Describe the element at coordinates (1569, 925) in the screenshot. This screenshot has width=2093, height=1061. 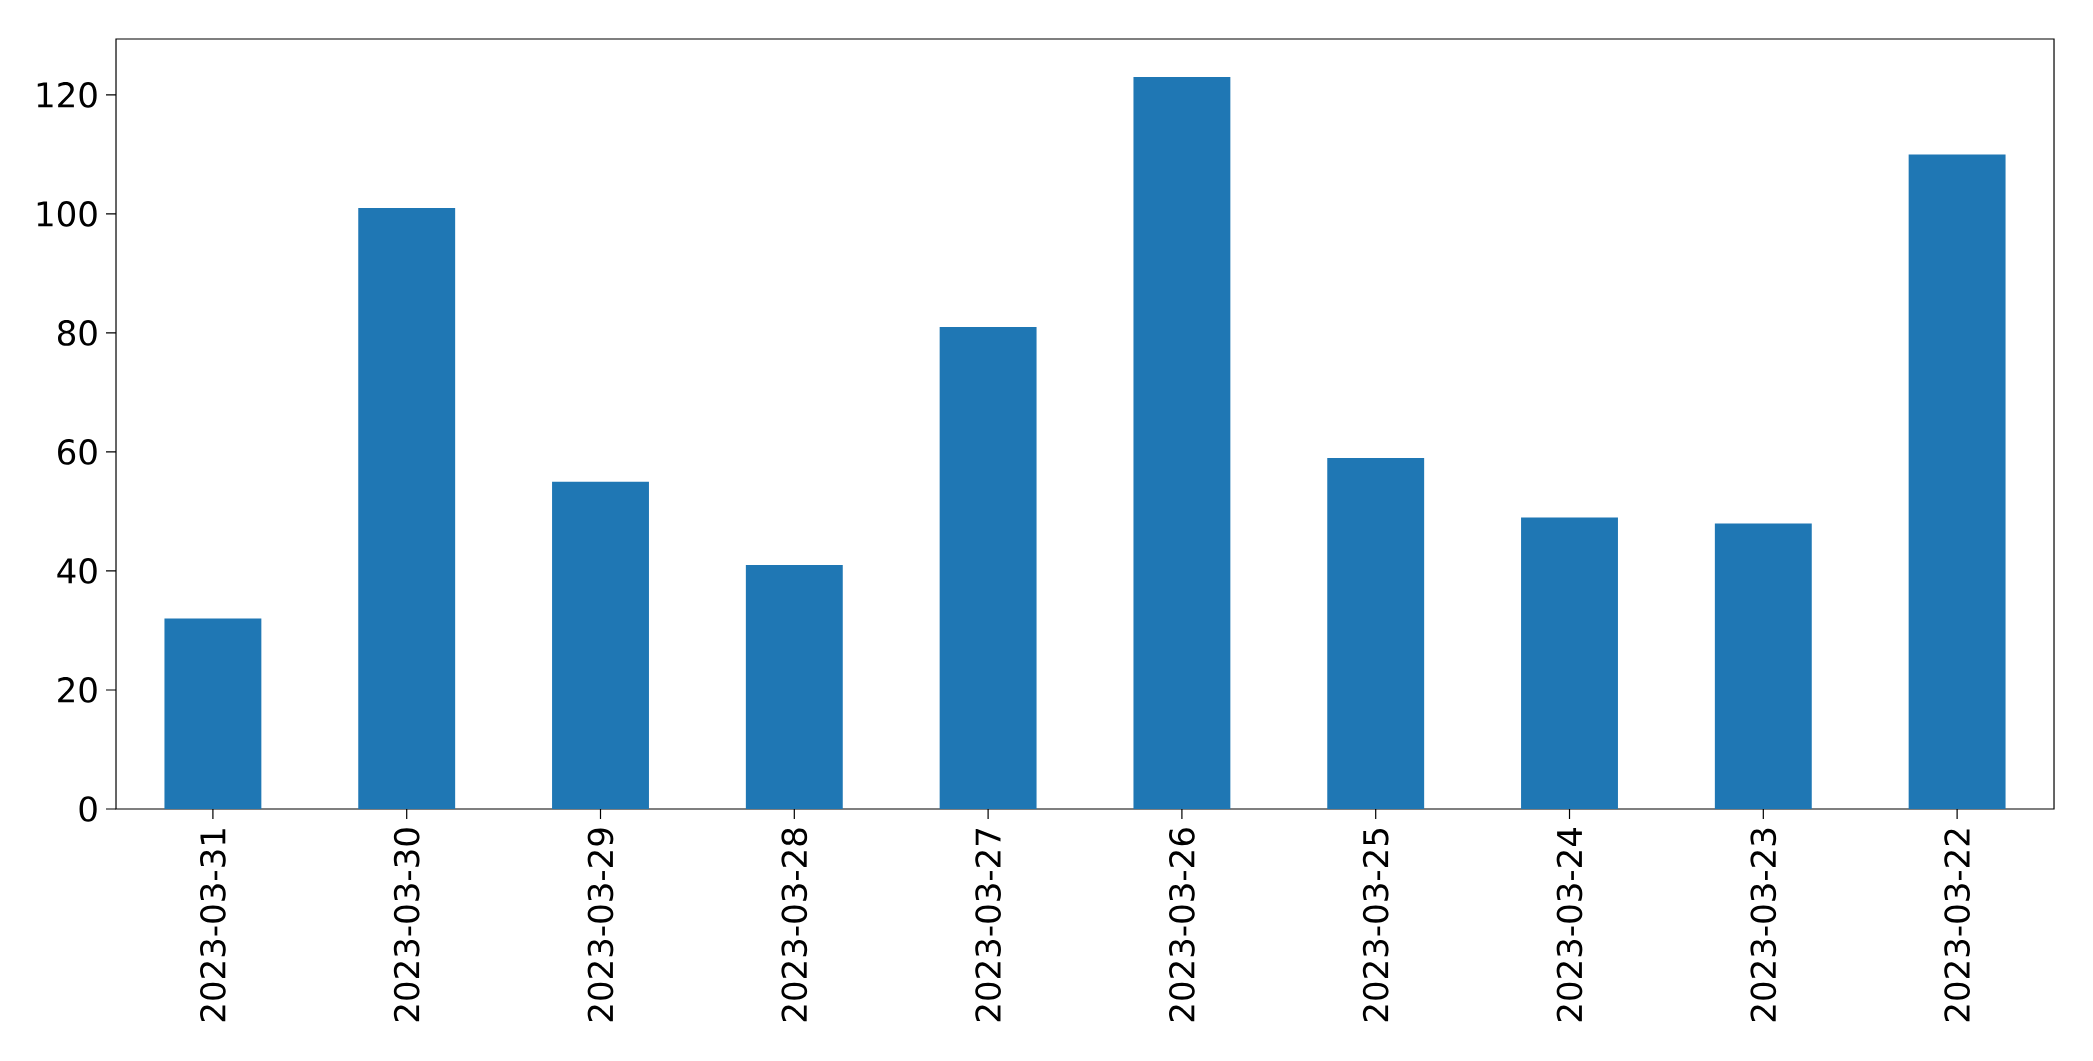
I see `x-tick-label: 2023-03-24` at that location.